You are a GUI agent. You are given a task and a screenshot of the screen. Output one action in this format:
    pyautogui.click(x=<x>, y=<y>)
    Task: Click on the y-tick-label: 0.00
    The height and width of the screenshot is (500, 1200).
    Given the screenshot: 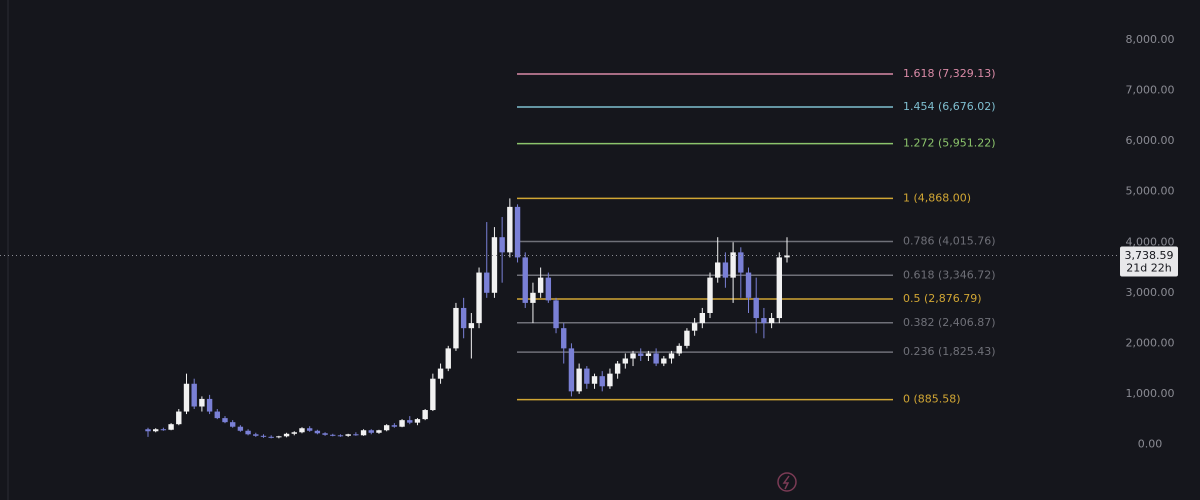 What is the action you would take?
    pyautogui.click(x=1150, y=443)
    